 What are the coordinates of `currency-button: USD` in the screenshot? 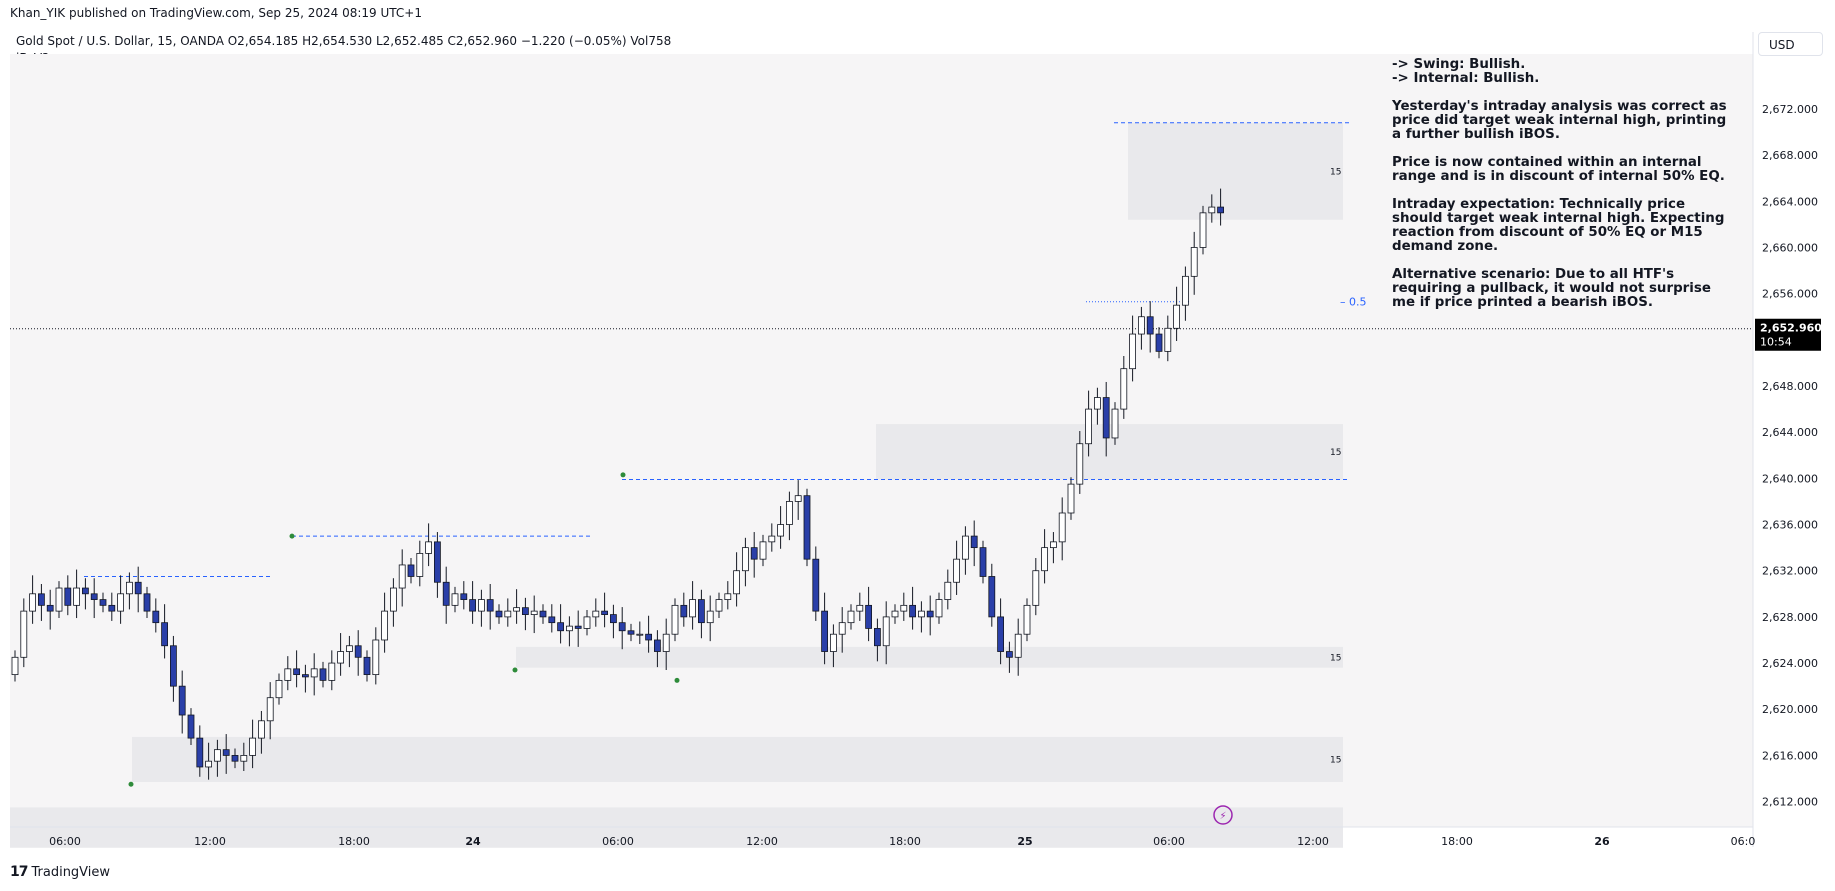 It's located at (1790, 44).